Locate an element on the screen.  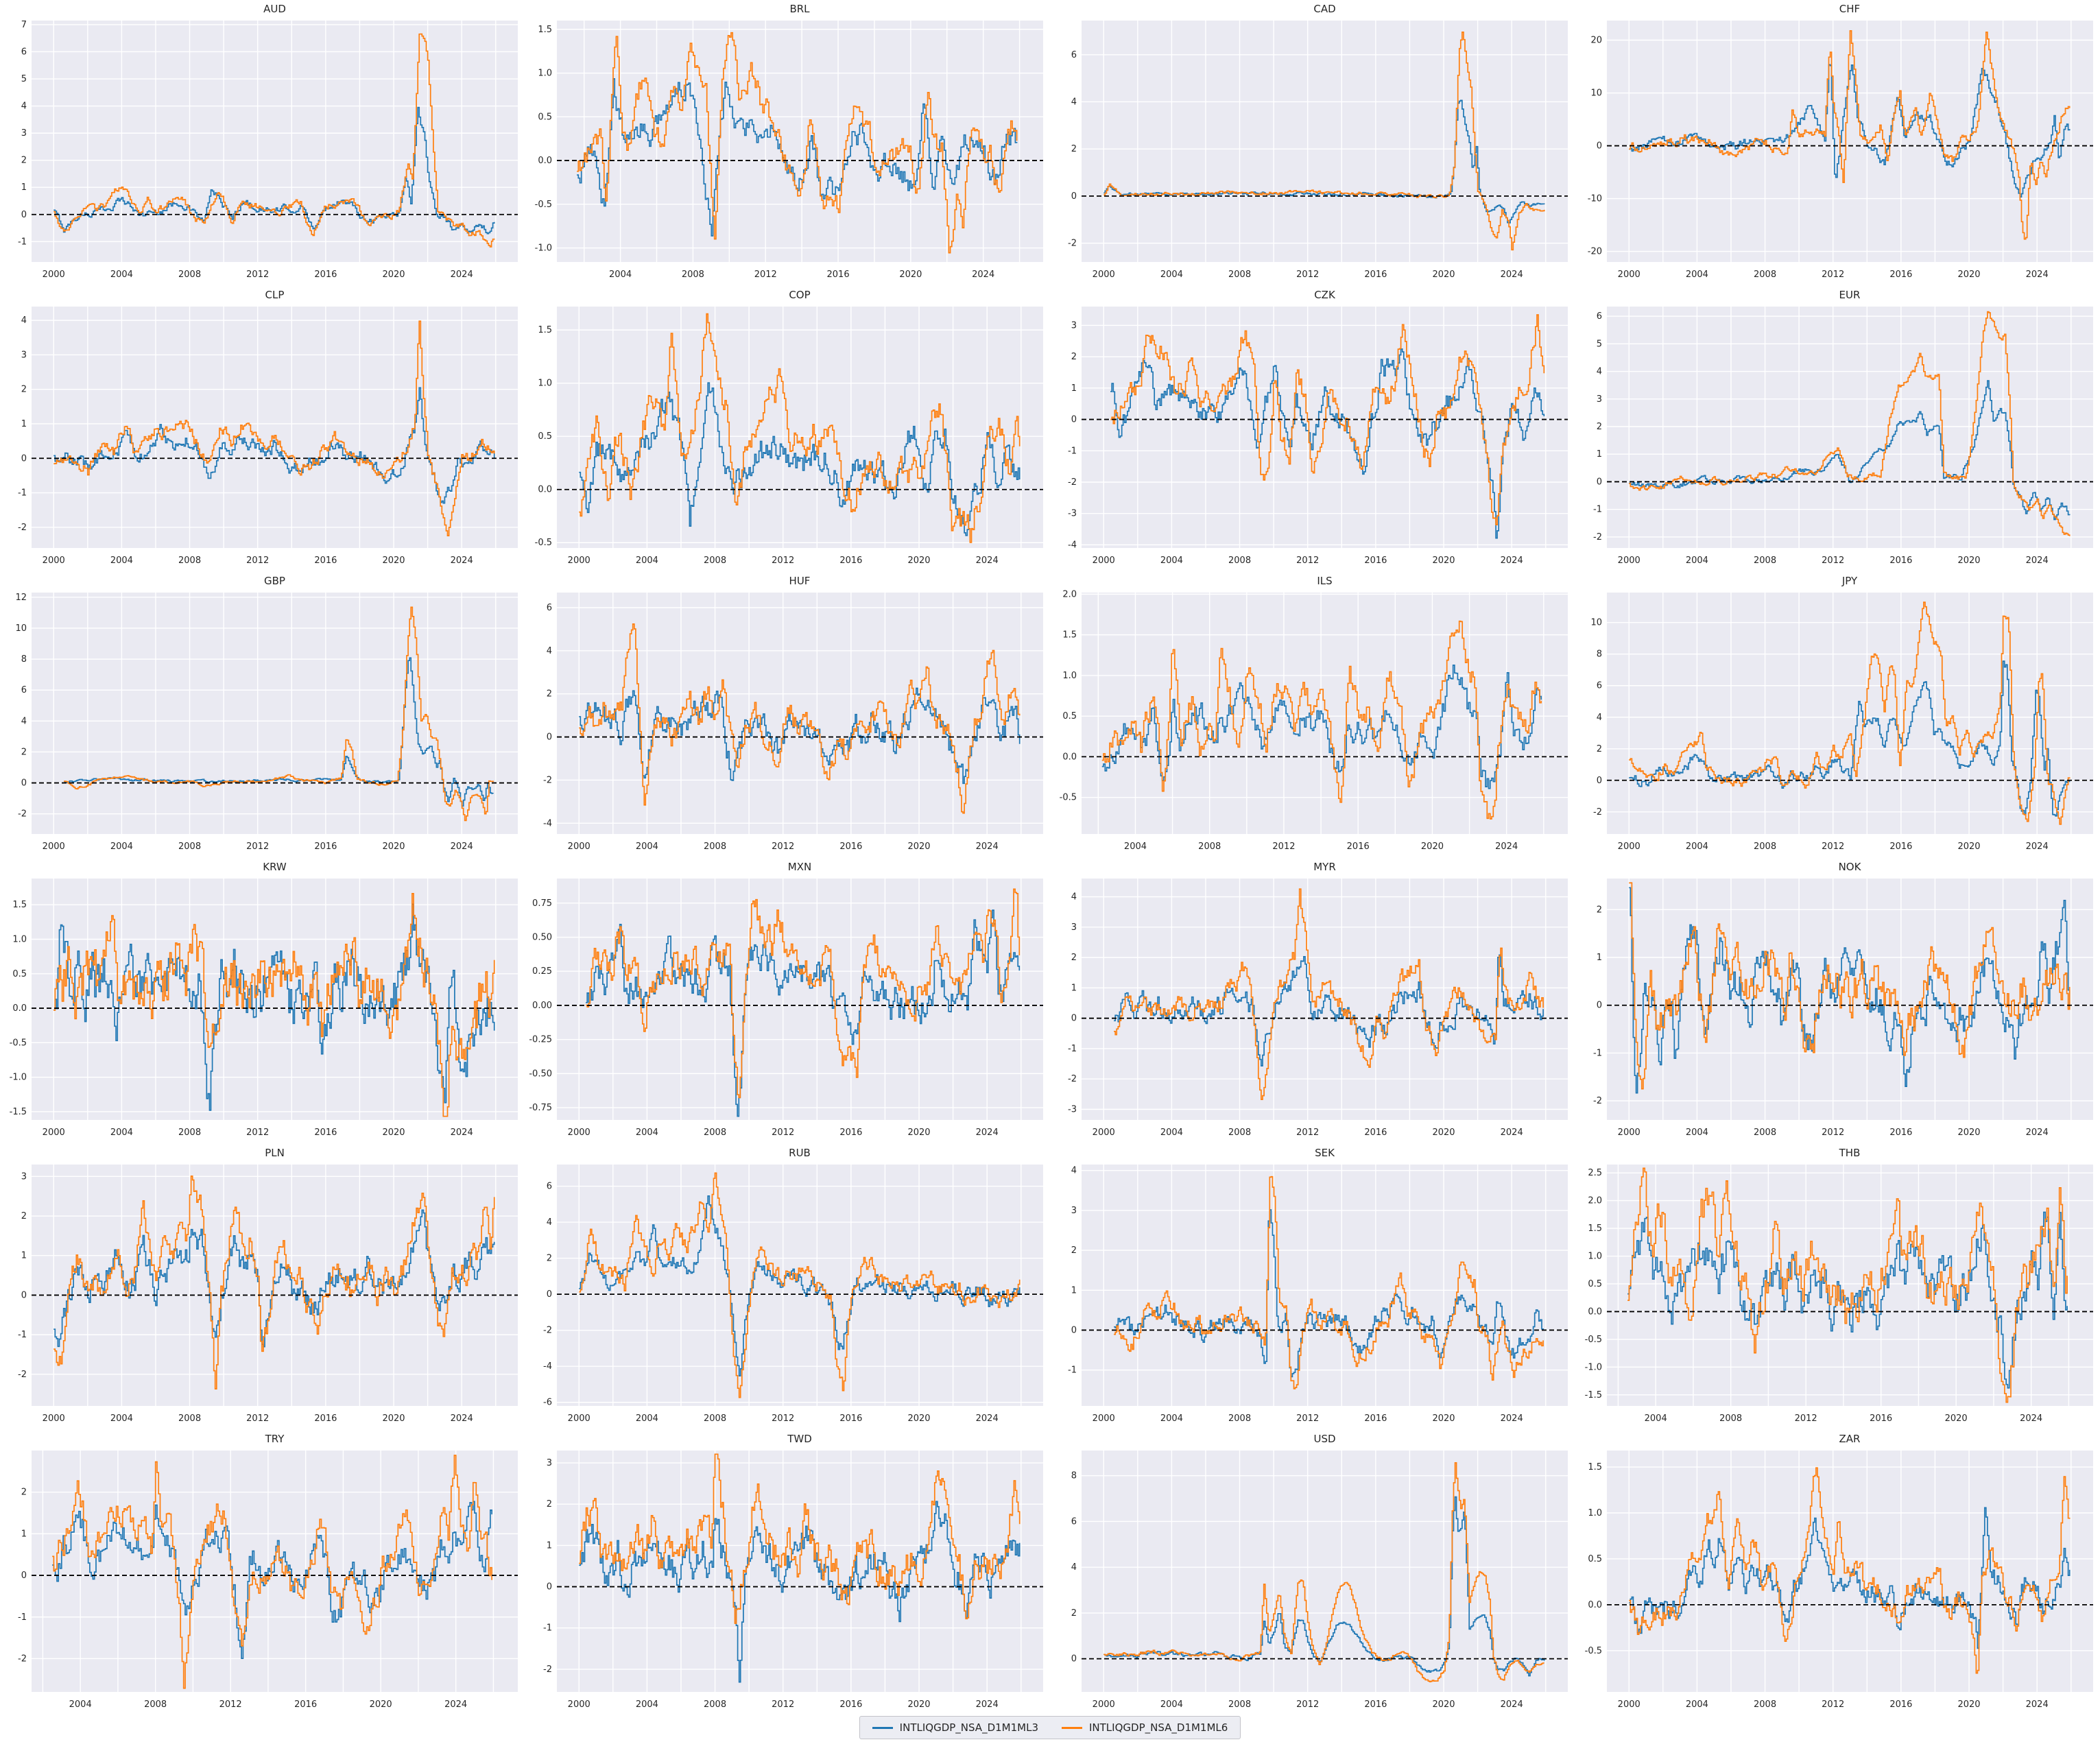
tick-labels: -2 0 2 4 6 8 10 2000 2004 2008 2012 2016 2020 2024 is located at coordinates (1819, 735).